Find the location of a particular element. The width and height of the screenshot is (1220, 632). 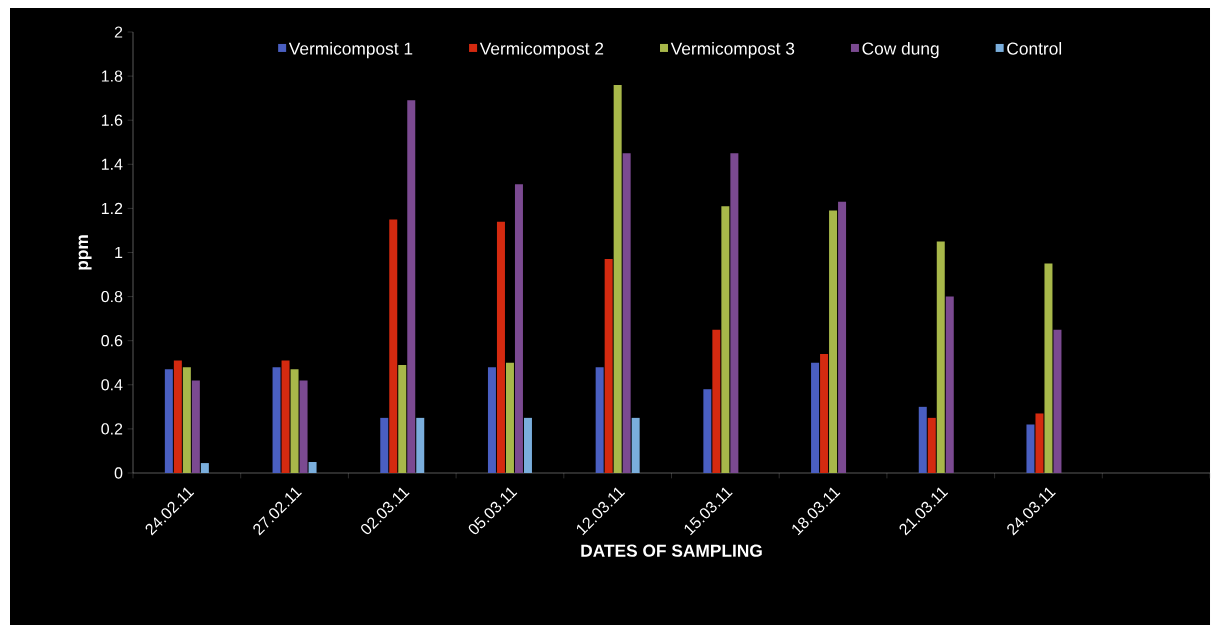

y-tick-label: 0 is located at coordinates (118, 473).